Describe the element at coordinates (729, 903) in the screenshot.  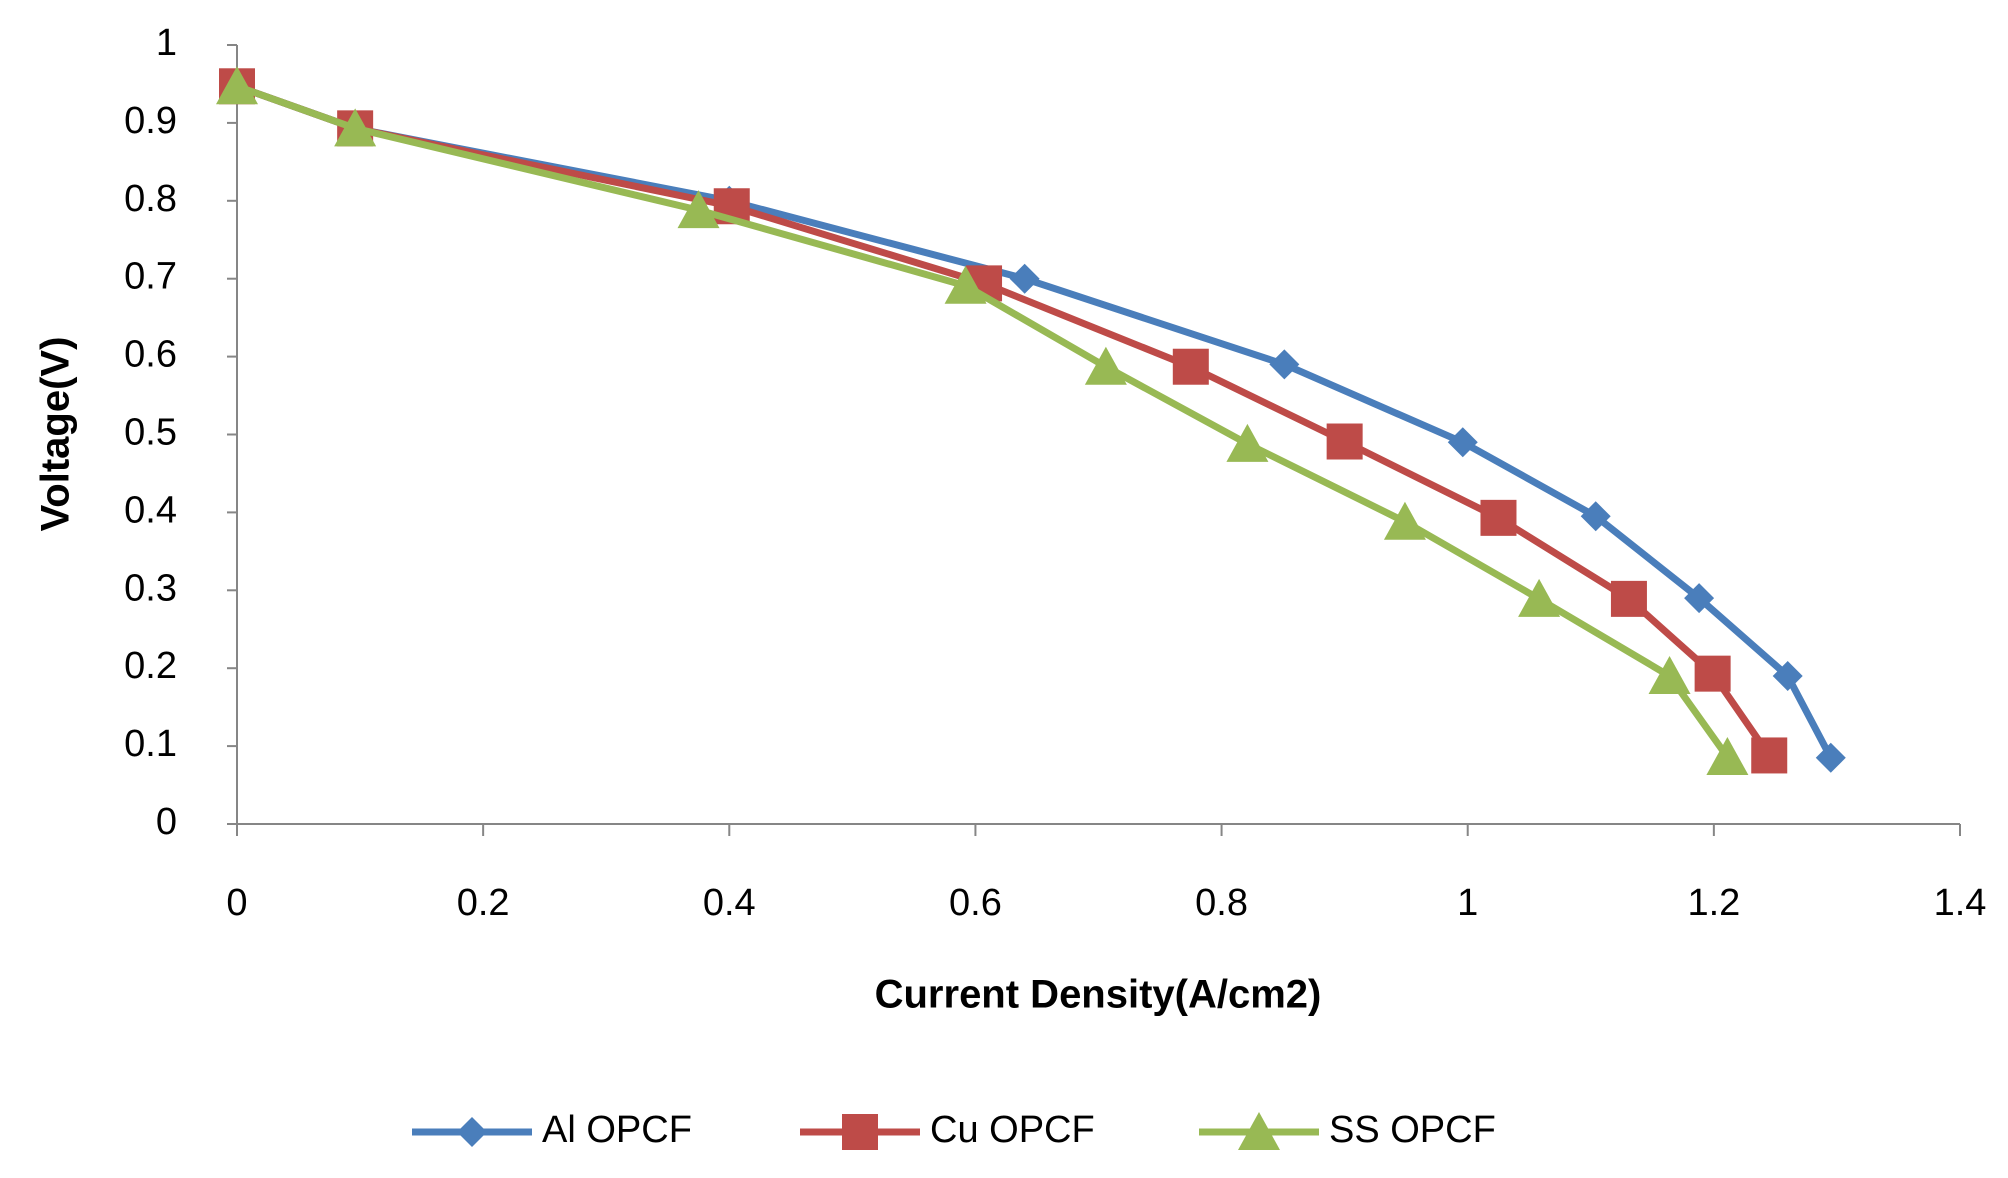
I see `x-tick-label: 0.4` at that location.